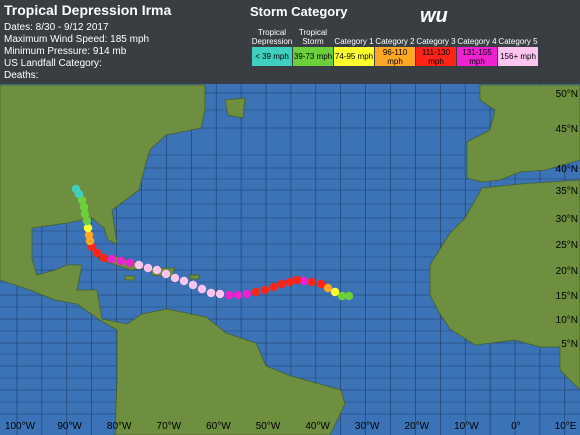  Describe the element at coordinates (395, 41) in the screenshot. I see `legend-name: Category 2` at that location.